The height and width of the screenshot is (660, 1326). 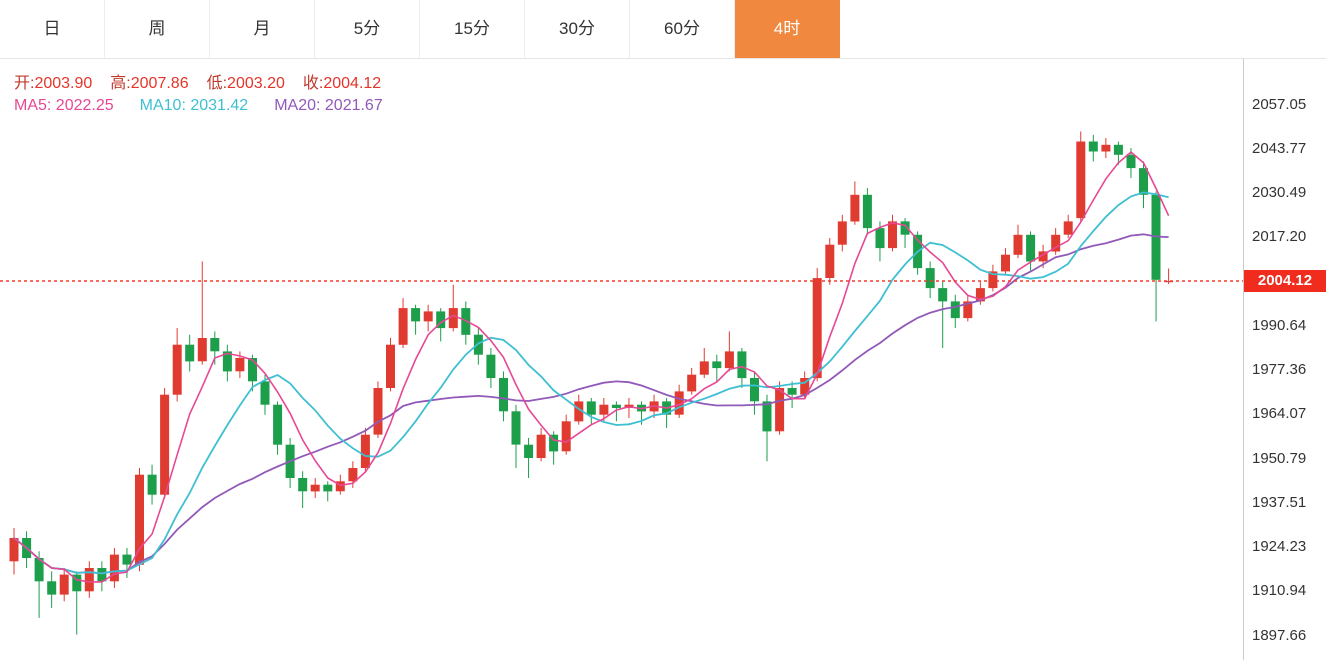 I want to click on close-label: 收:, so click(x=313, y=83).